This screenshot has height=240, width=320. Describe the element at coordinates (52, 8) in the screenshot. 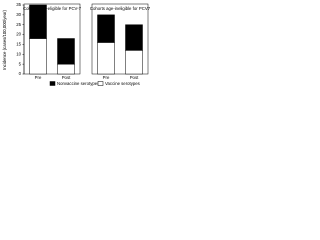

I see `panel-title: Cohorts age-eligible for PCV-7` at that location.